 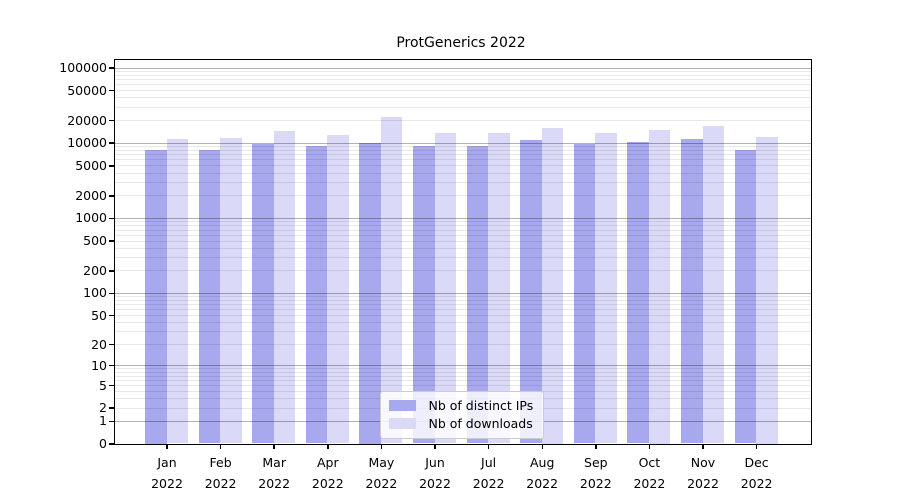 I want to click on y-tick-label-20000: 20000, so click(x=87, y=120).